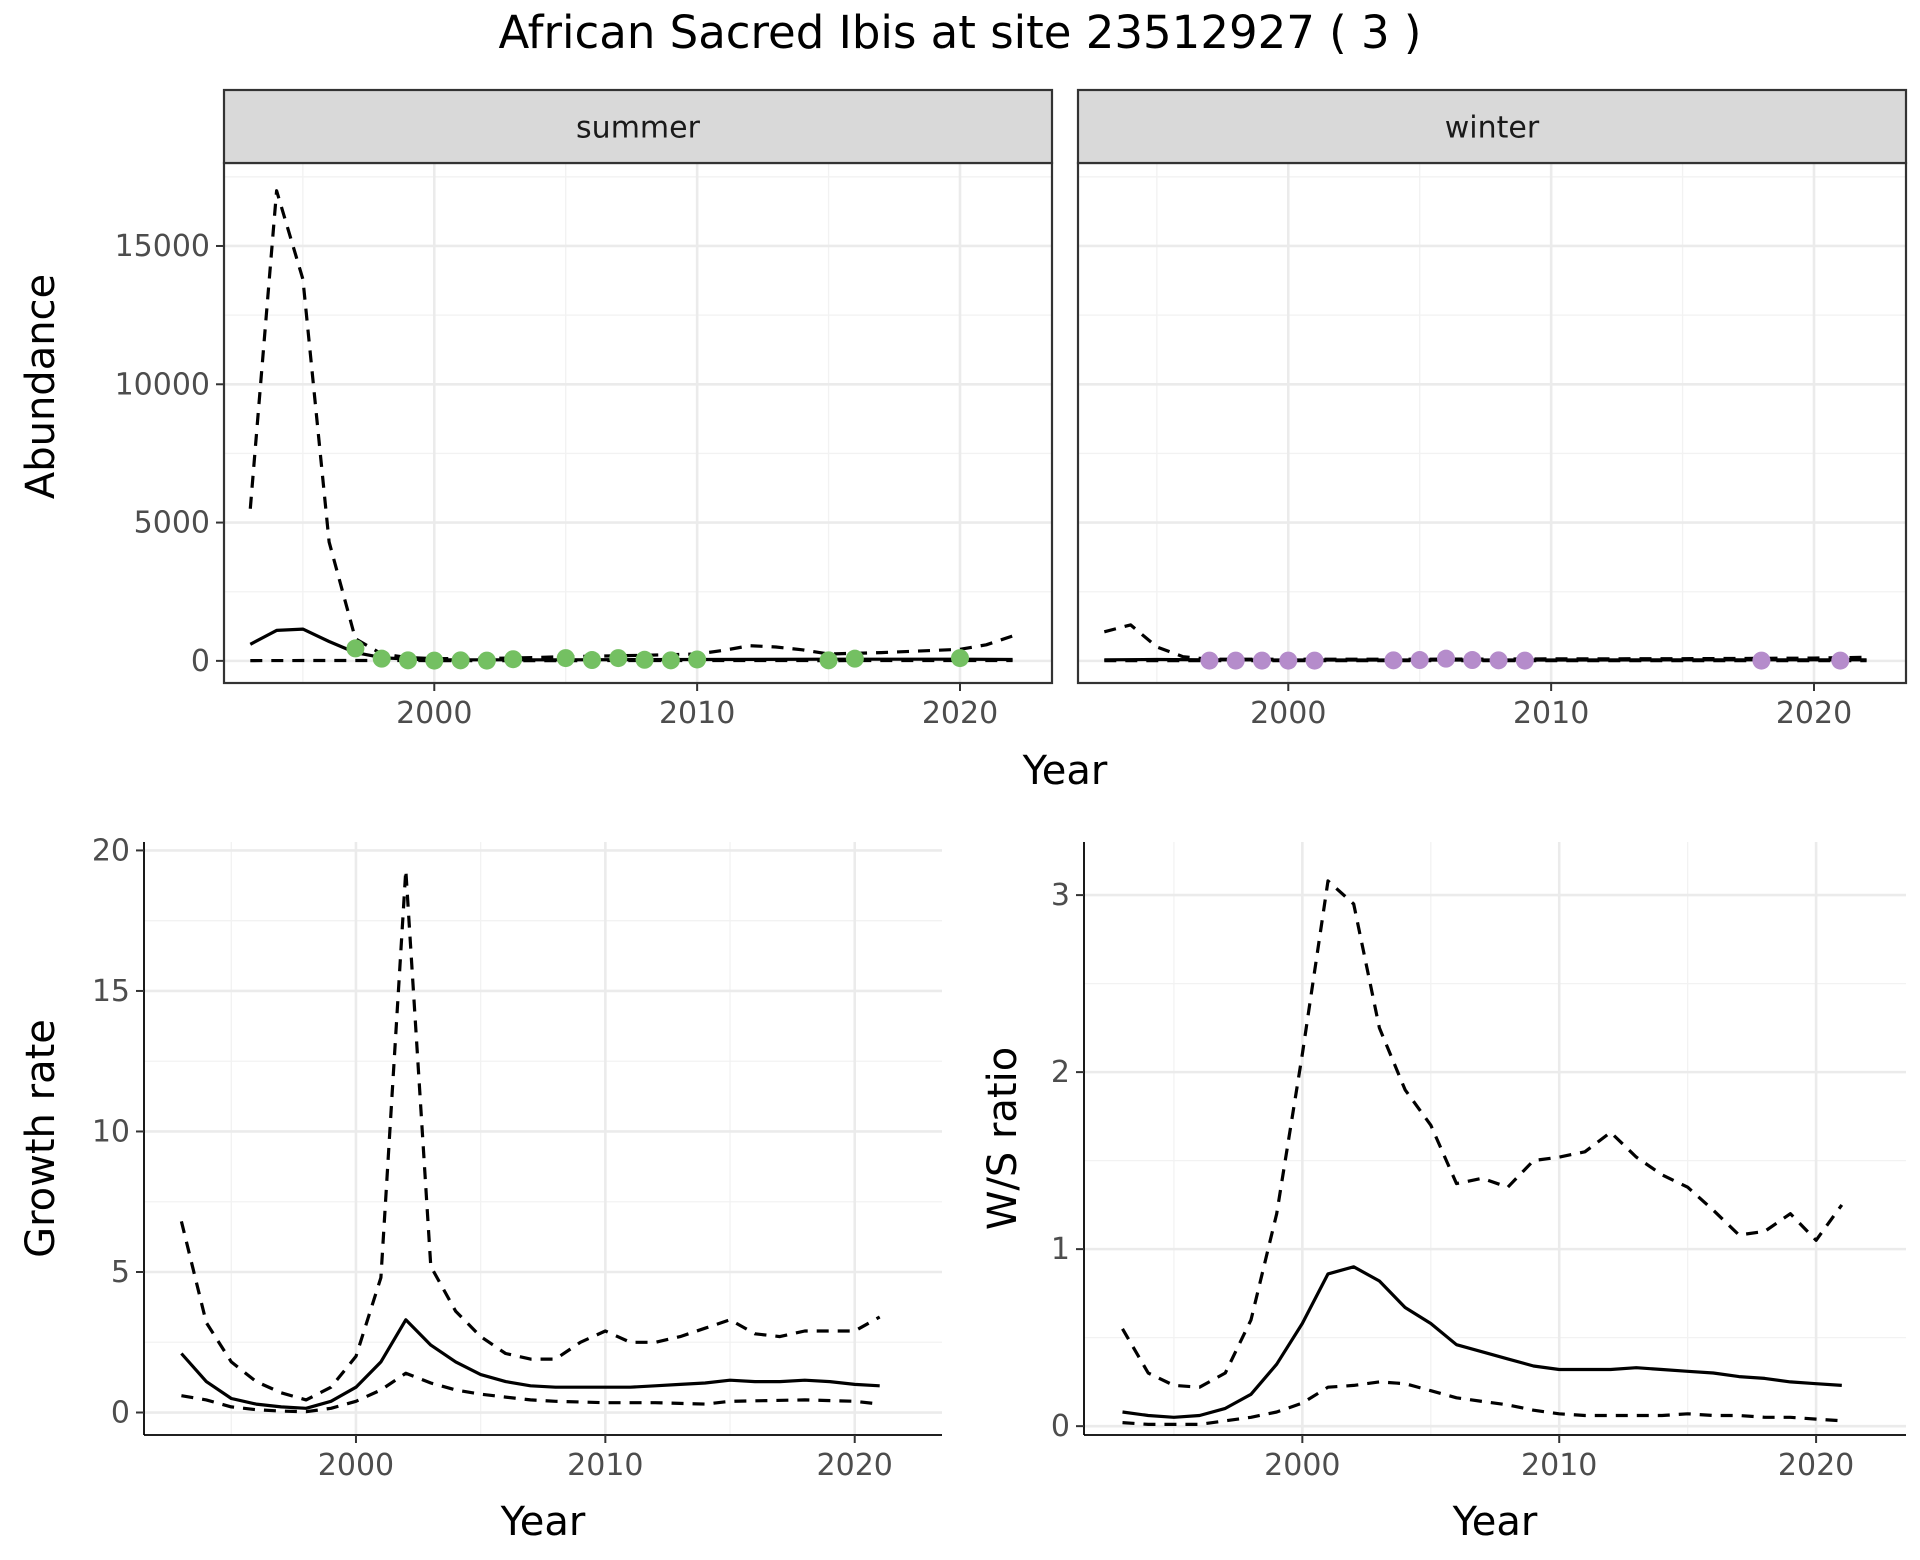  I want to click on y-axis-label: W/S ratio, so click(1003, 1138).